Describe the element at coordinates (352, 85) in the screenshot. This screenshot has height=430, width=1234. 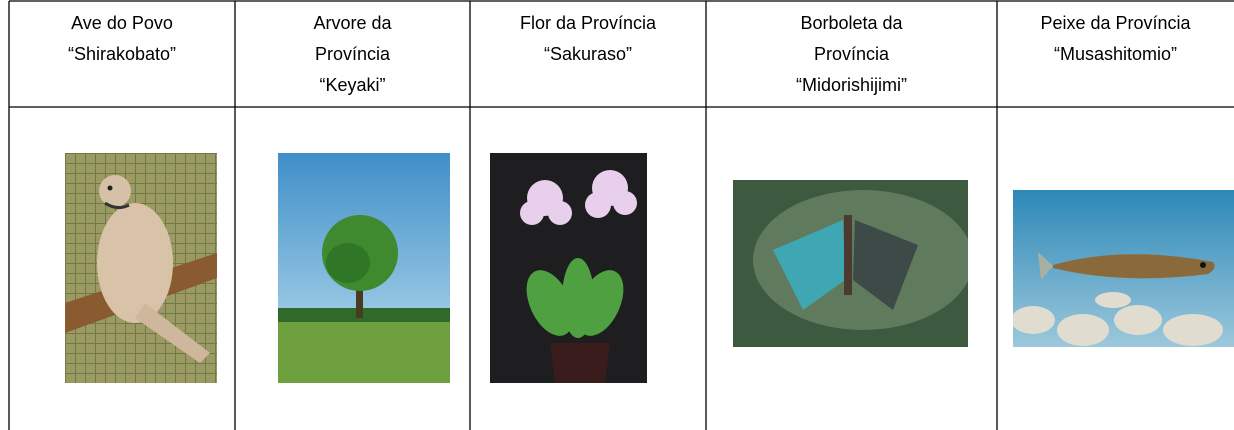
I see `header-line: “Keyaki”` at that location.